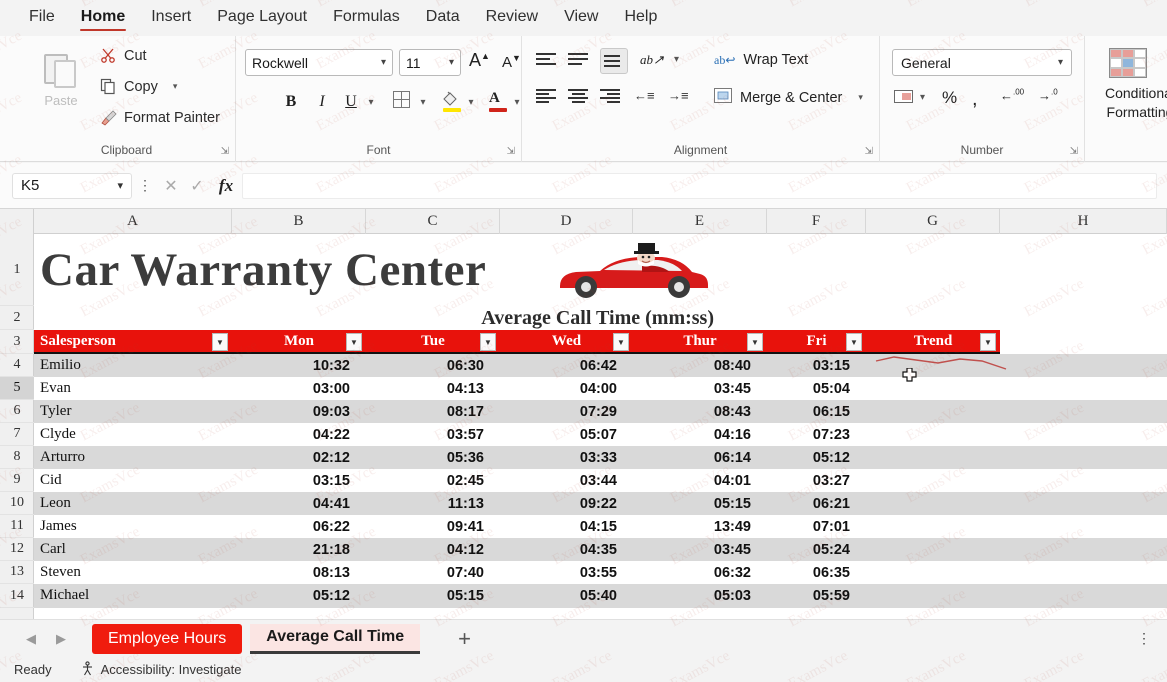 This screenshot has height=682, width=1167. What do you see at coordinates (598, 595) in the screenshot?
I see `cell-wed: 05:40` at bounding box center [598, 595].